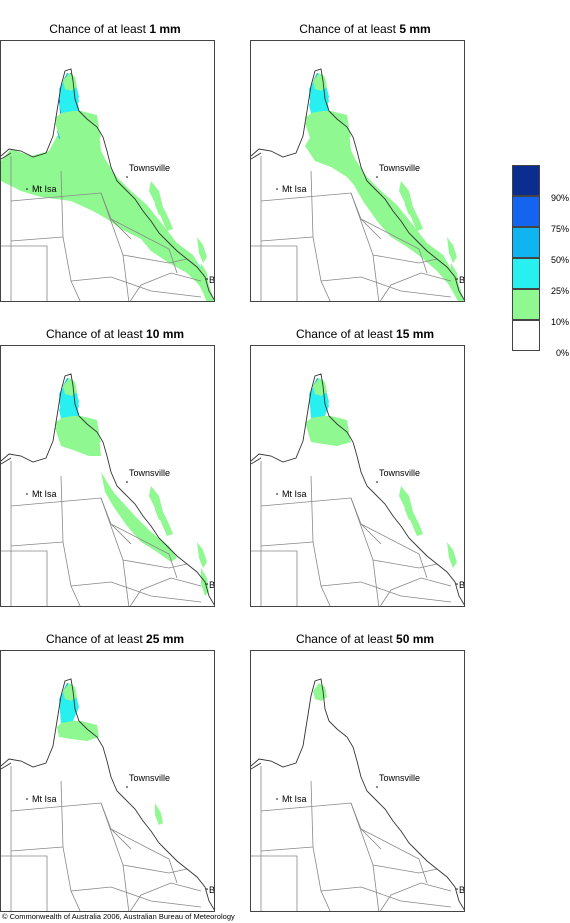  Describe the element at coordinates (559, 322) in the screenshot. I see `legend-label-10: 10%` at that location.